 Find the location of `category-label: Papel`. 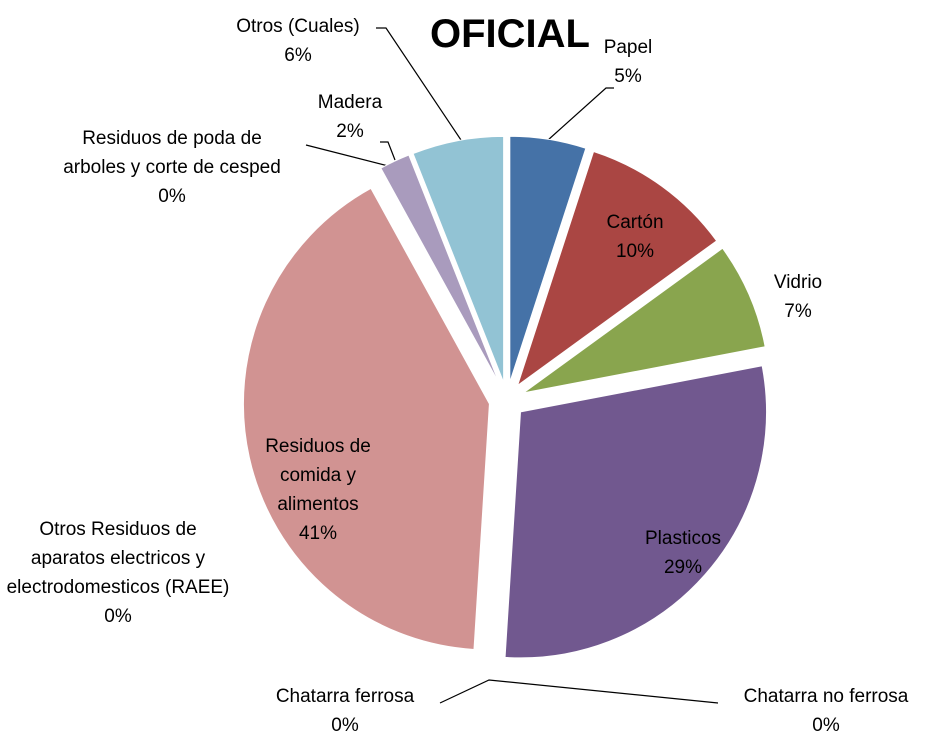

category-label: Papel is located at coordinates (628, 47).